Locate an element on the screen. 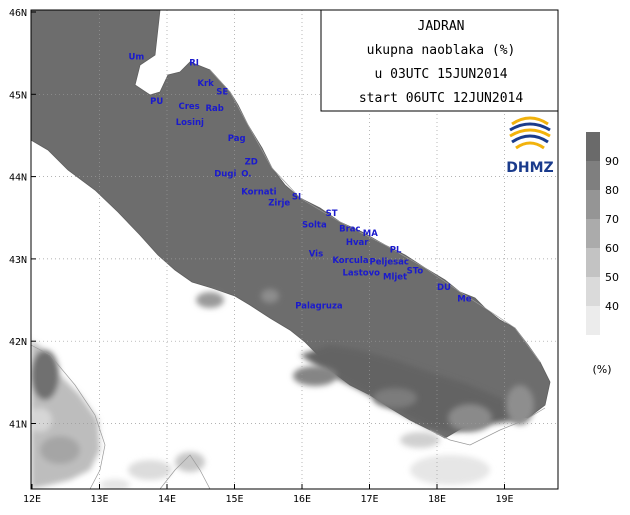  place-label: DU is located at coordinates (444, 288).